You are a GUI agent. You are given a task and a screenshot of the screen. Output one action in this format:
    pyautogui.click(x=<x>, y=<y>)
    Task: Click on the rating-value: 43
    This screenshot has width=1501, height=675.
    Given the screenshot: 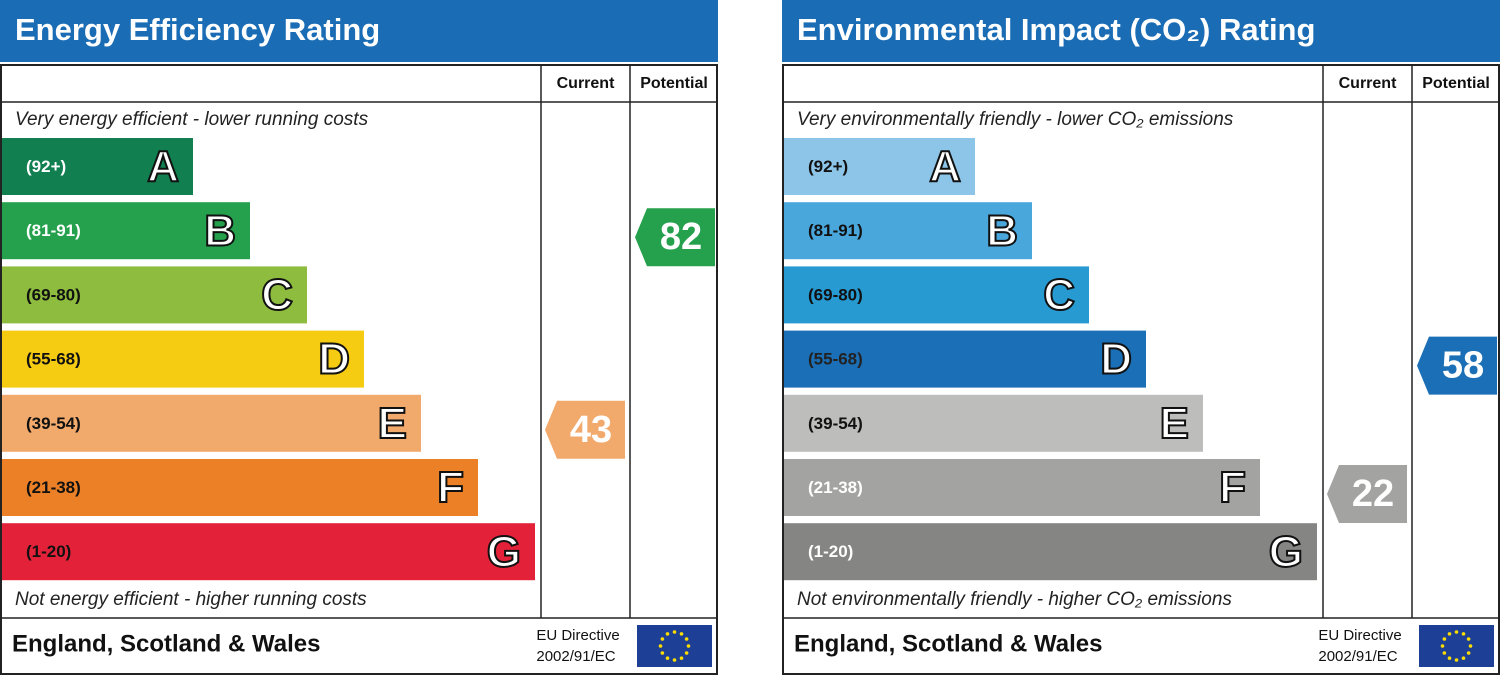 What is the action you would take?
    pyautogui.click(x=591, y=430)
    